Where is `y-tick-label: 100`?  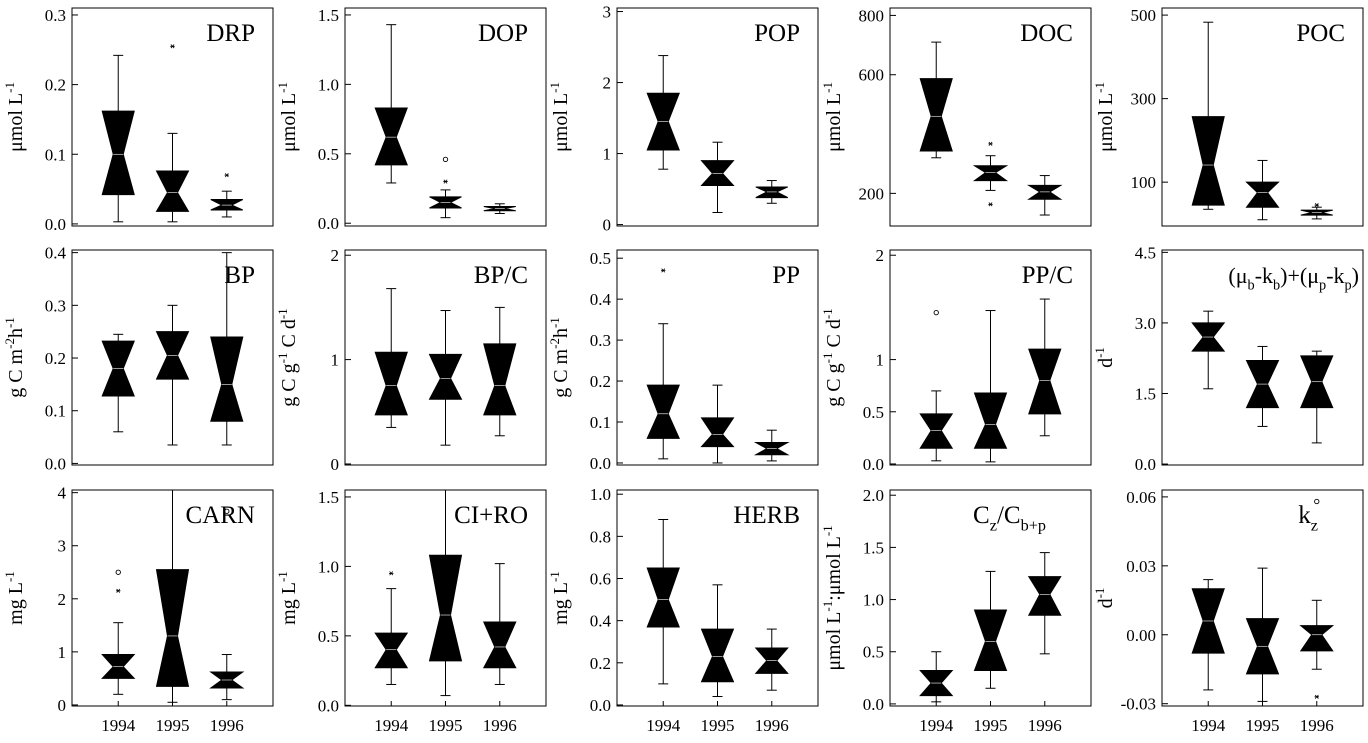 y-tick-label: 100 is located at coordinates (1144, 182).